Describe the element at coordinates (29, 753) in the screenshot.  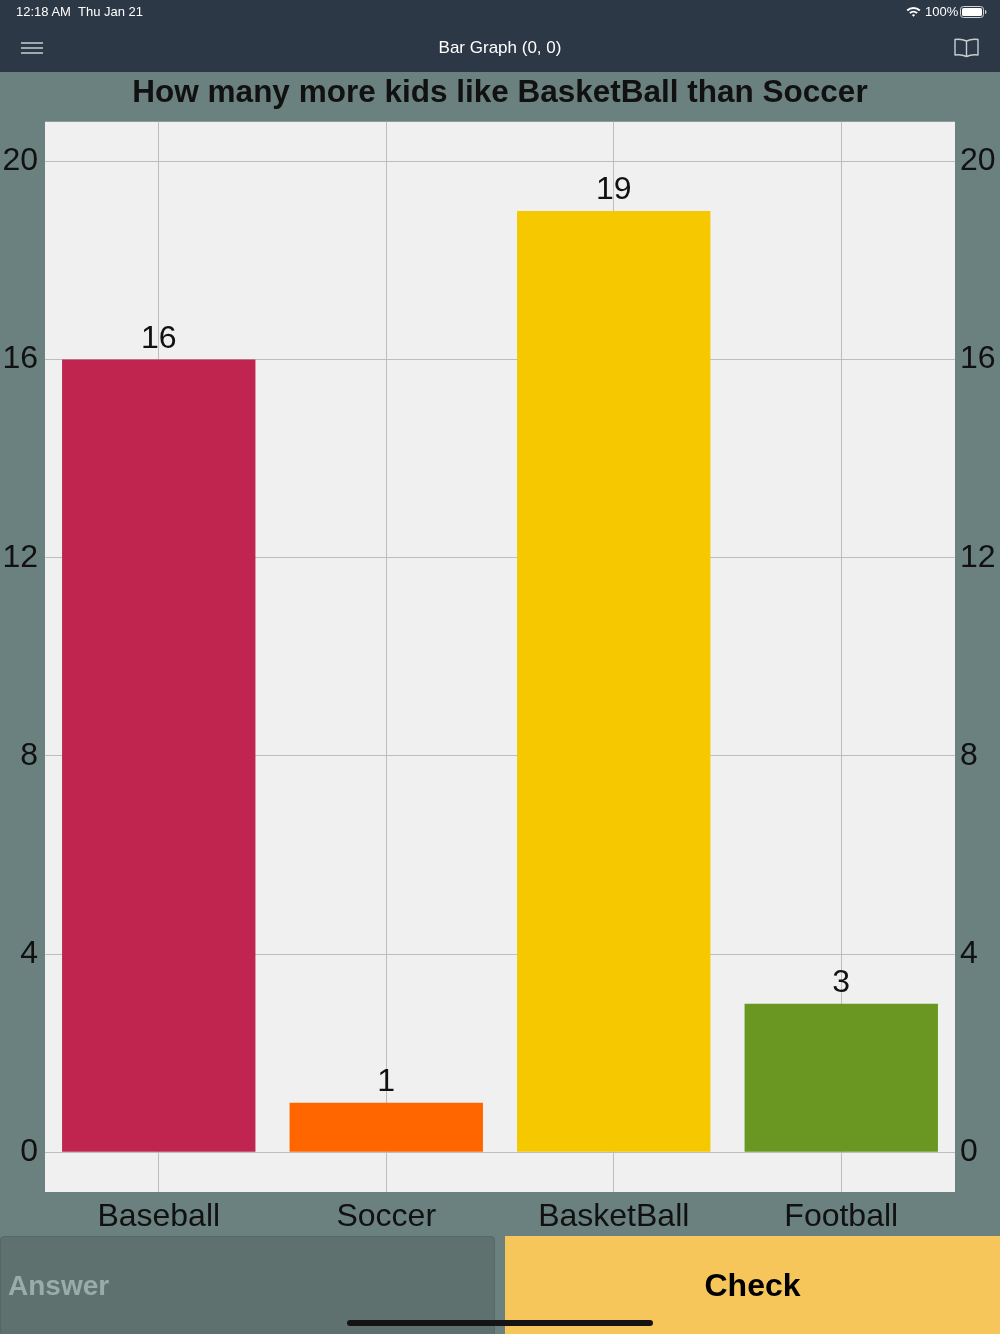
I see `y-tick-label: 8` at that location.